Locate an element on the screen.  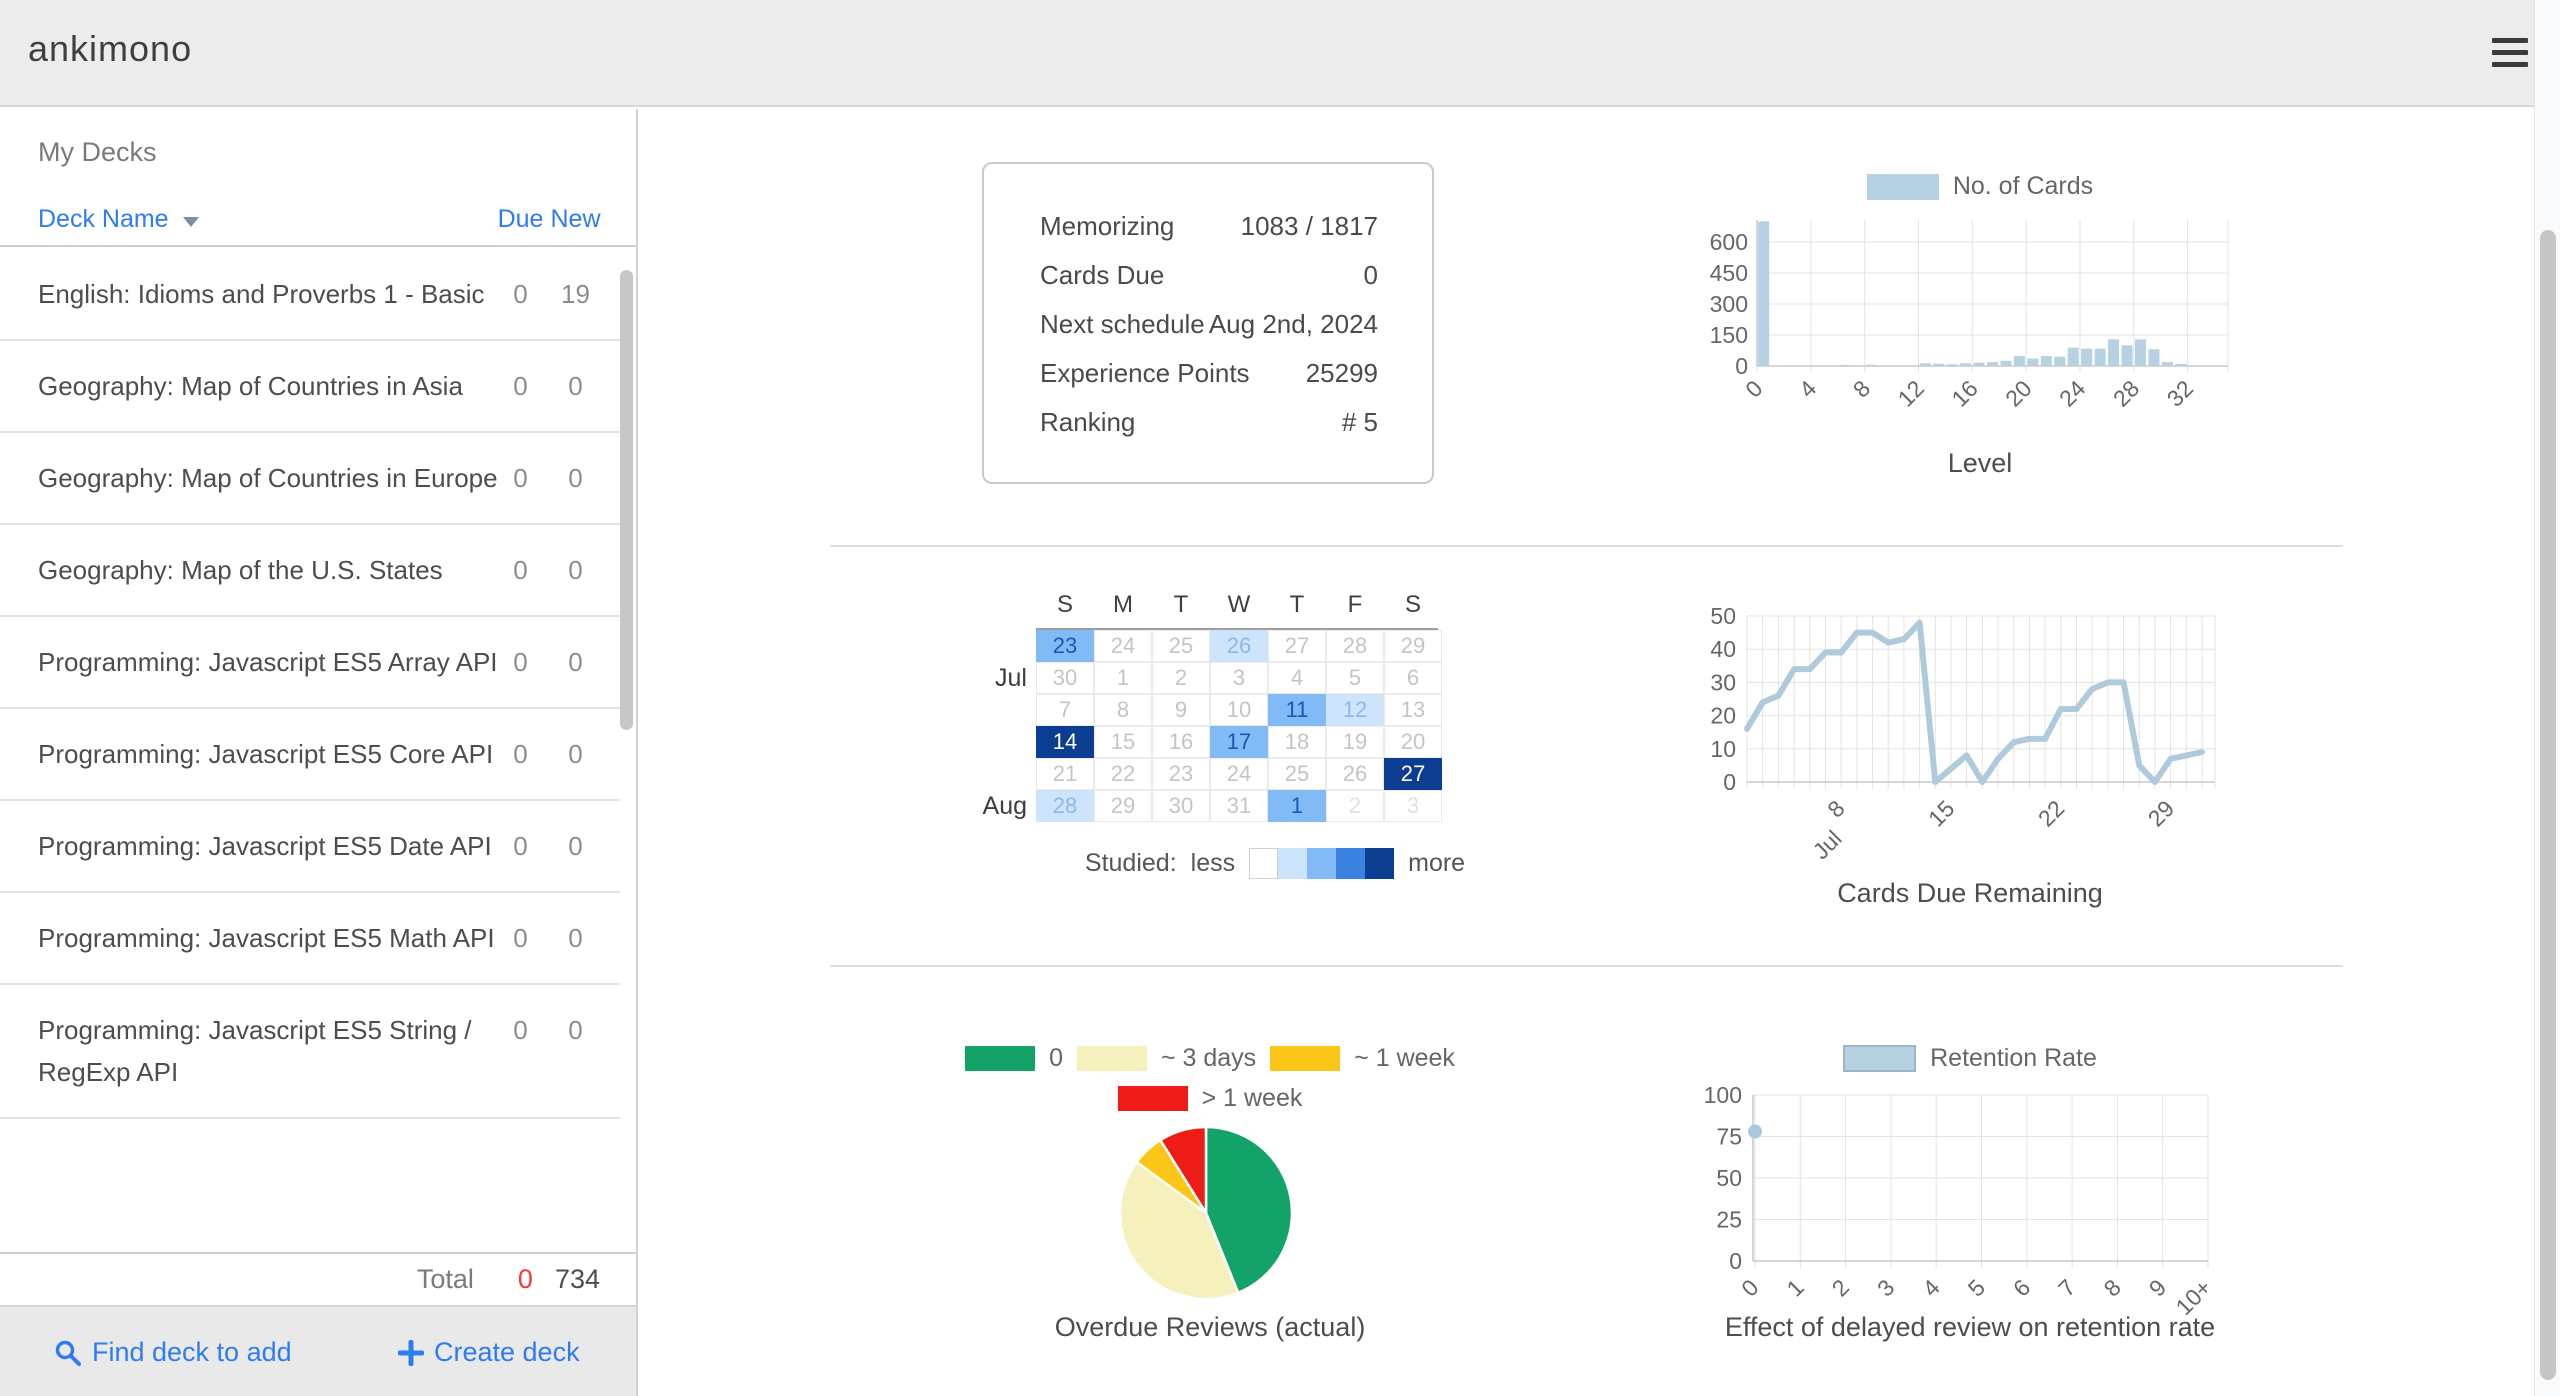
calendar-day-cell: 14 is located at coordinates (1065, 742).